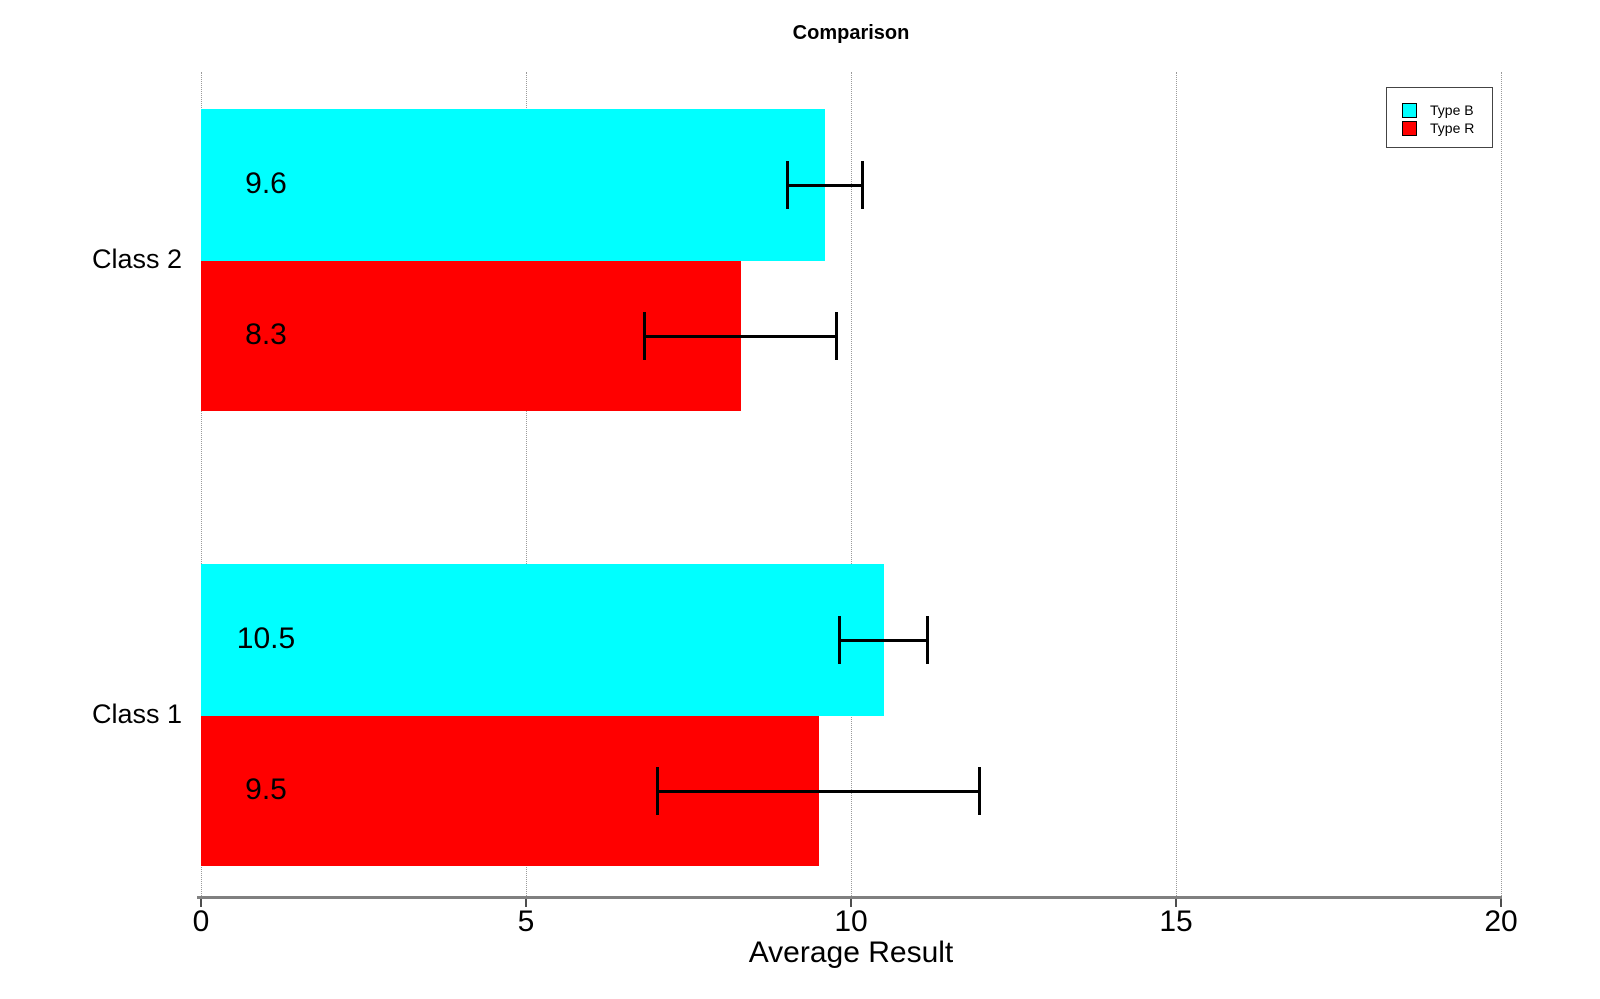 This screenshot has width=1600, height=999. I want to click on legend-item-typer: Type R, so click(1439, 128).